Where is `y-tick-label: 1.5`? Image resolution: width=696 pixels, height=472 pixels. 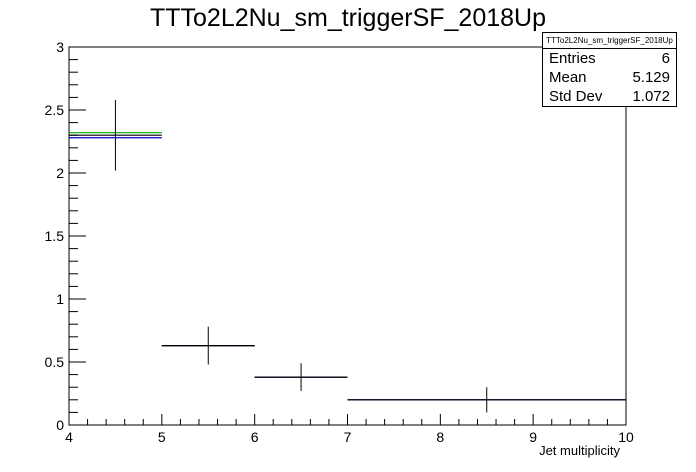 y-tick-label: 1.5 is located at coordinates (55, 236).